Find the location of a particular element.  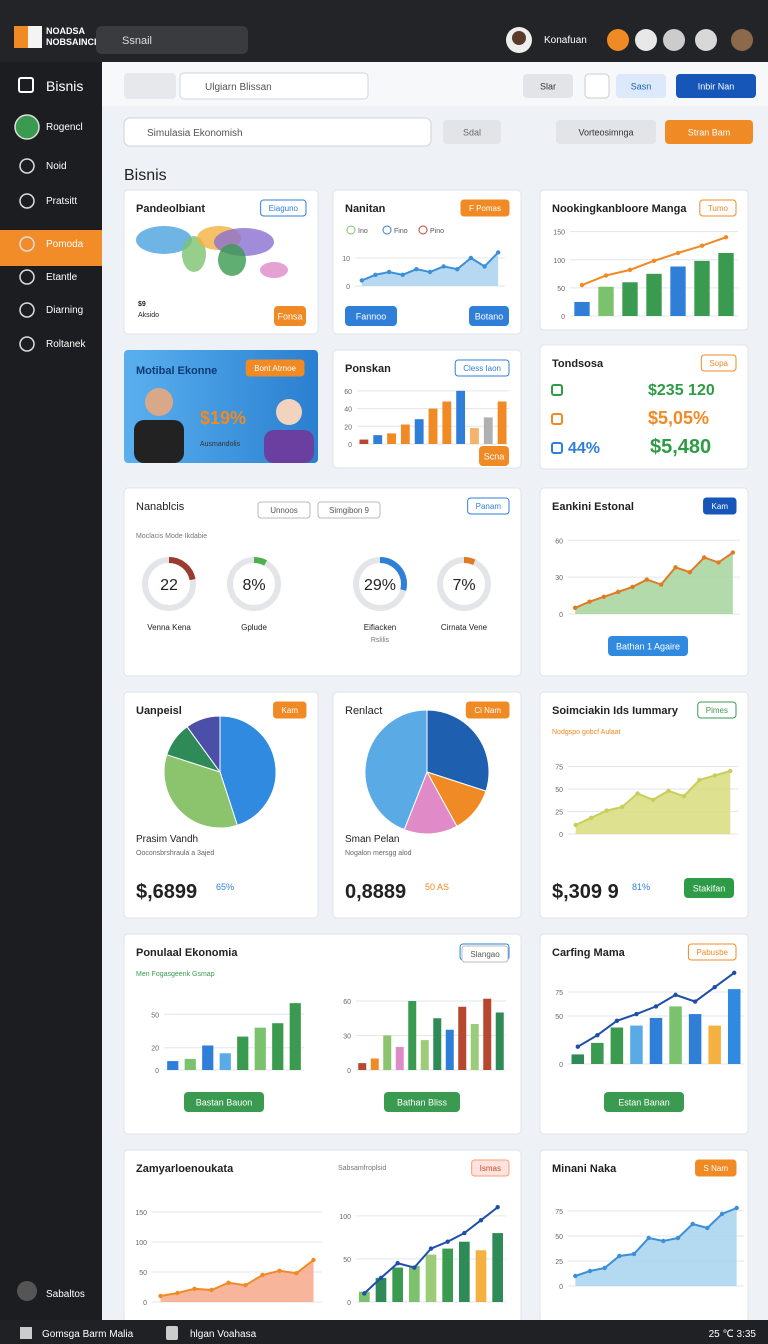

button-label: Slar is located at coordinates (548, 87).